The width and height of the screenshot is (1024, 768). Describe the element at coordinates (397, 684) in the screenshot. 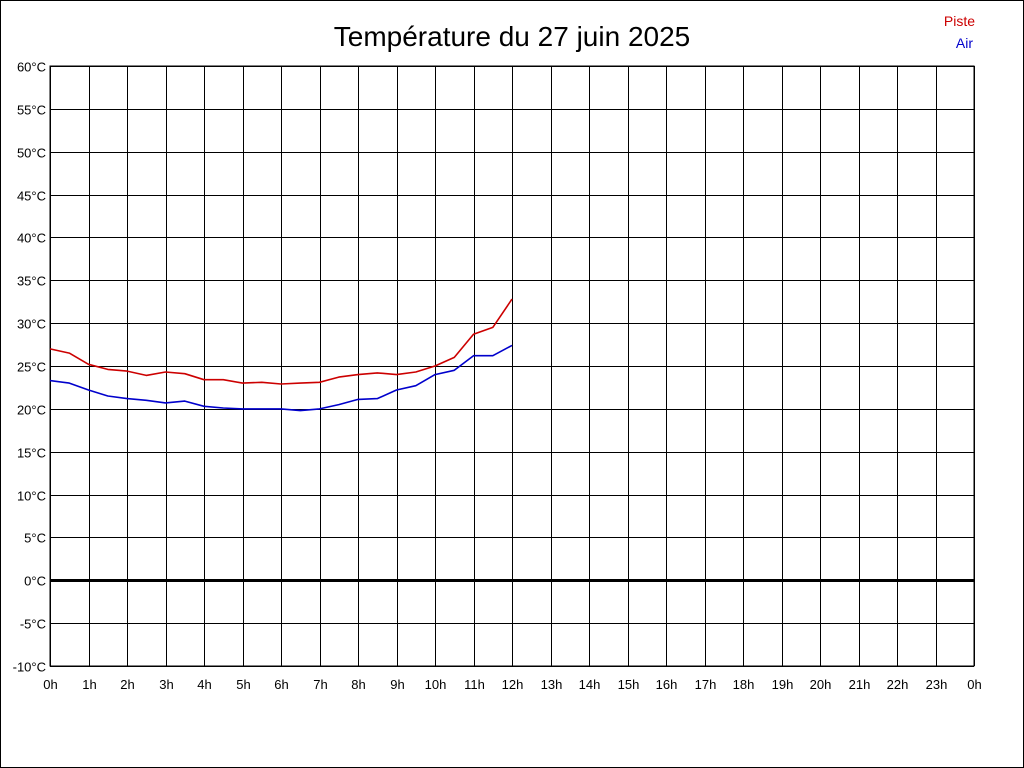

I see `x-tick-label: 9h` at that location.